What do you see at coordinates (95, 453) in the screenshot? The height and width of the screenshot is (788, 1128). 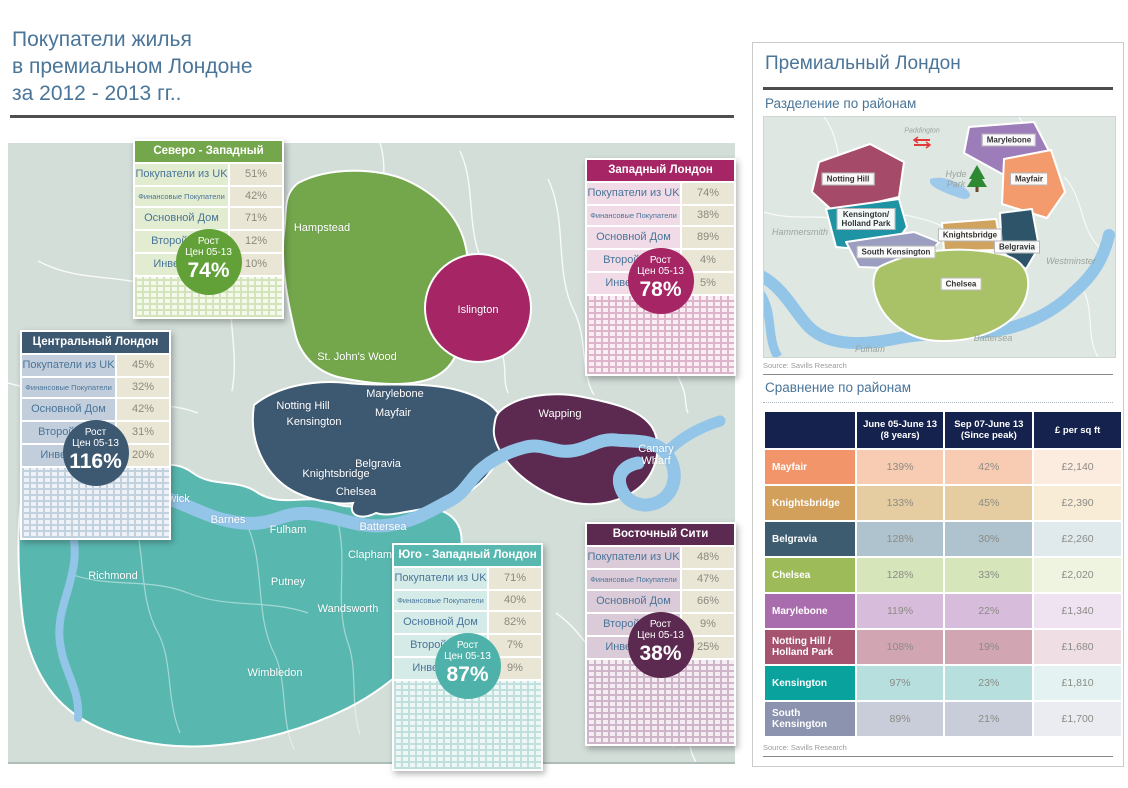 I see `price-growth-badge: Рост Цен 05-13 116%` at bounding box center [95, 453].